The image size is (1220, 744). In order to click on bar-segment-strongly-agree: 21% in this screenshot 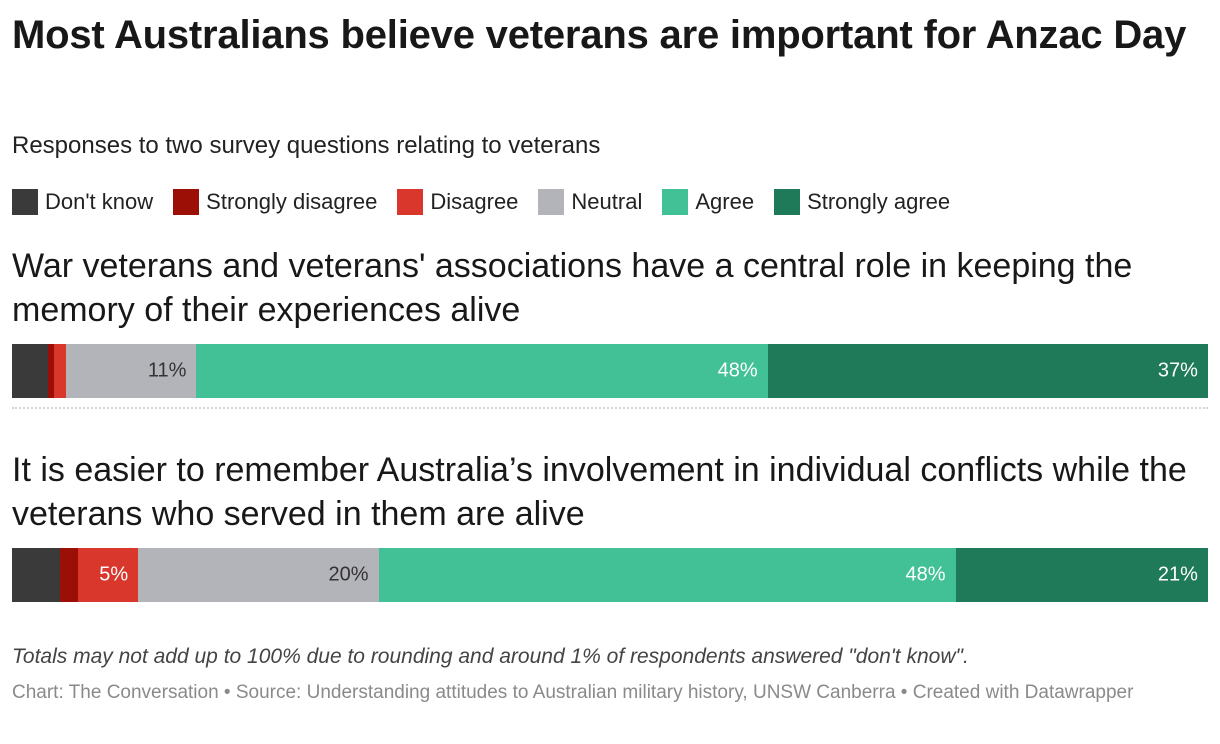, I will do `click(1081, 575)`.